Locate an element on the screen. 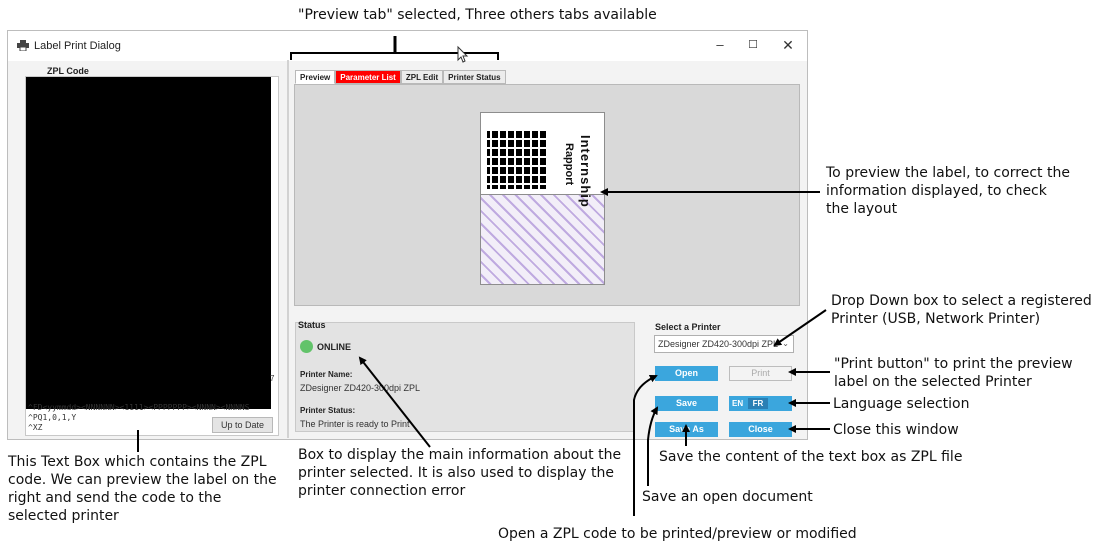  printer-status-value: The Printer is ready to Print is located at coordinates (355, 424).